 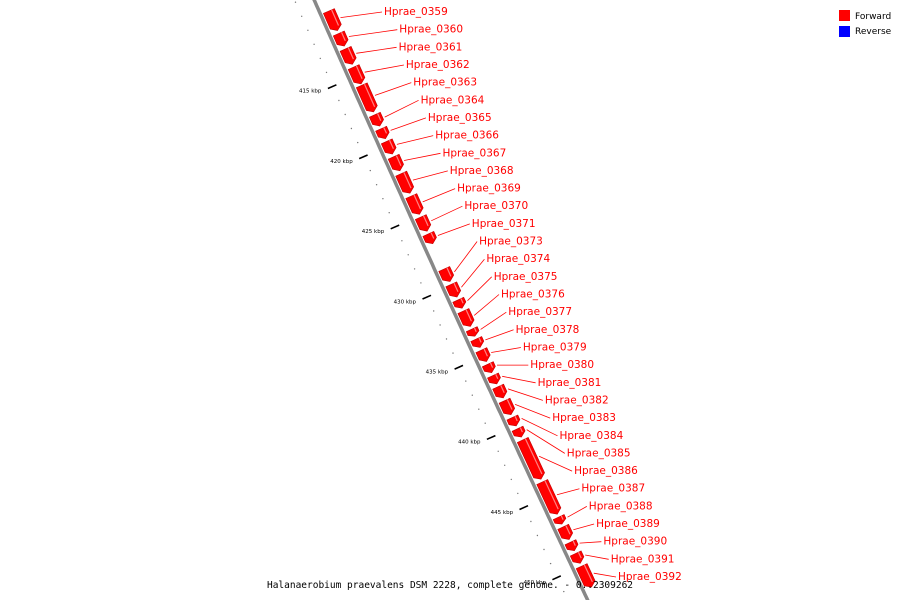 I want to click on gene-label: Hprae_0391, so click(x=643, y=559).